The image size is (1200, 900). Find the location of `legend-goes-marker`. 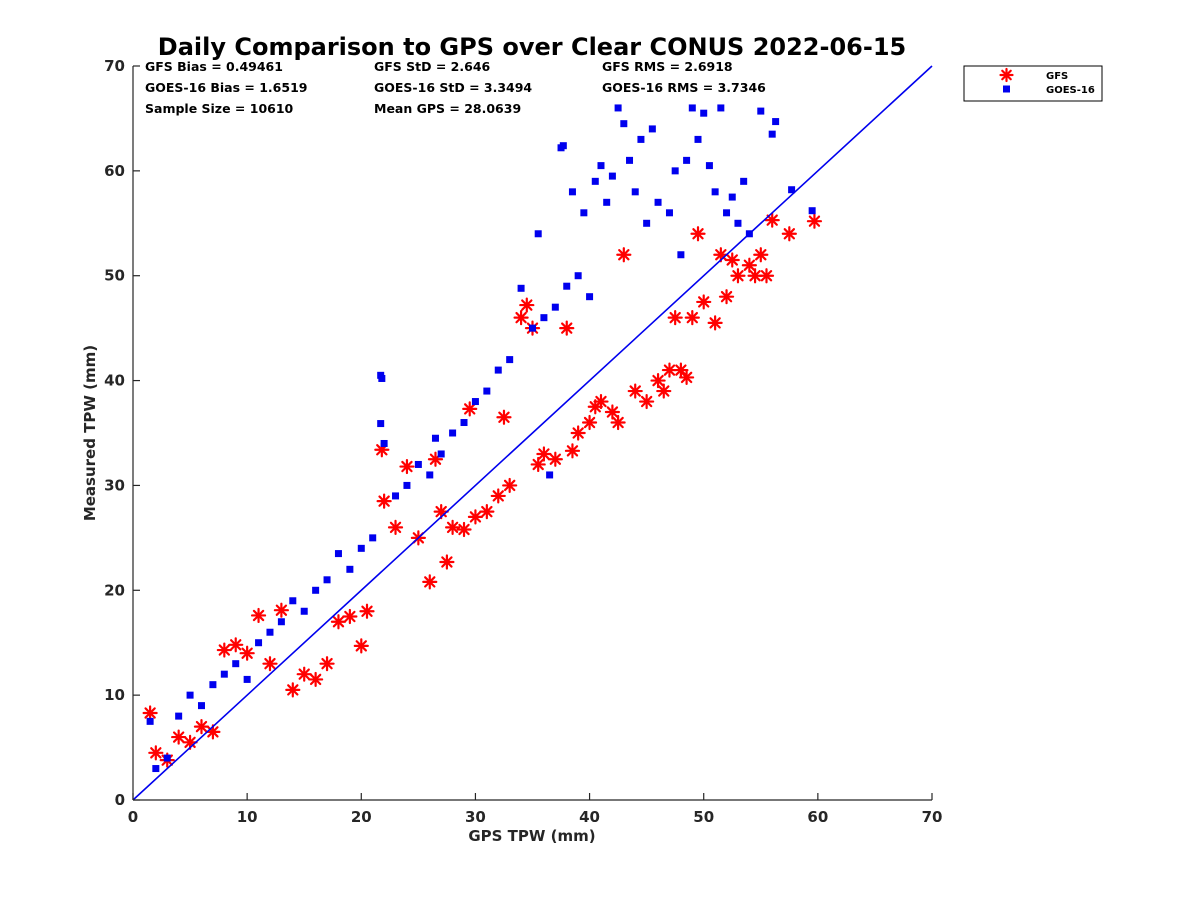

legend-goes-marker is located at coordinates (1006, 89).